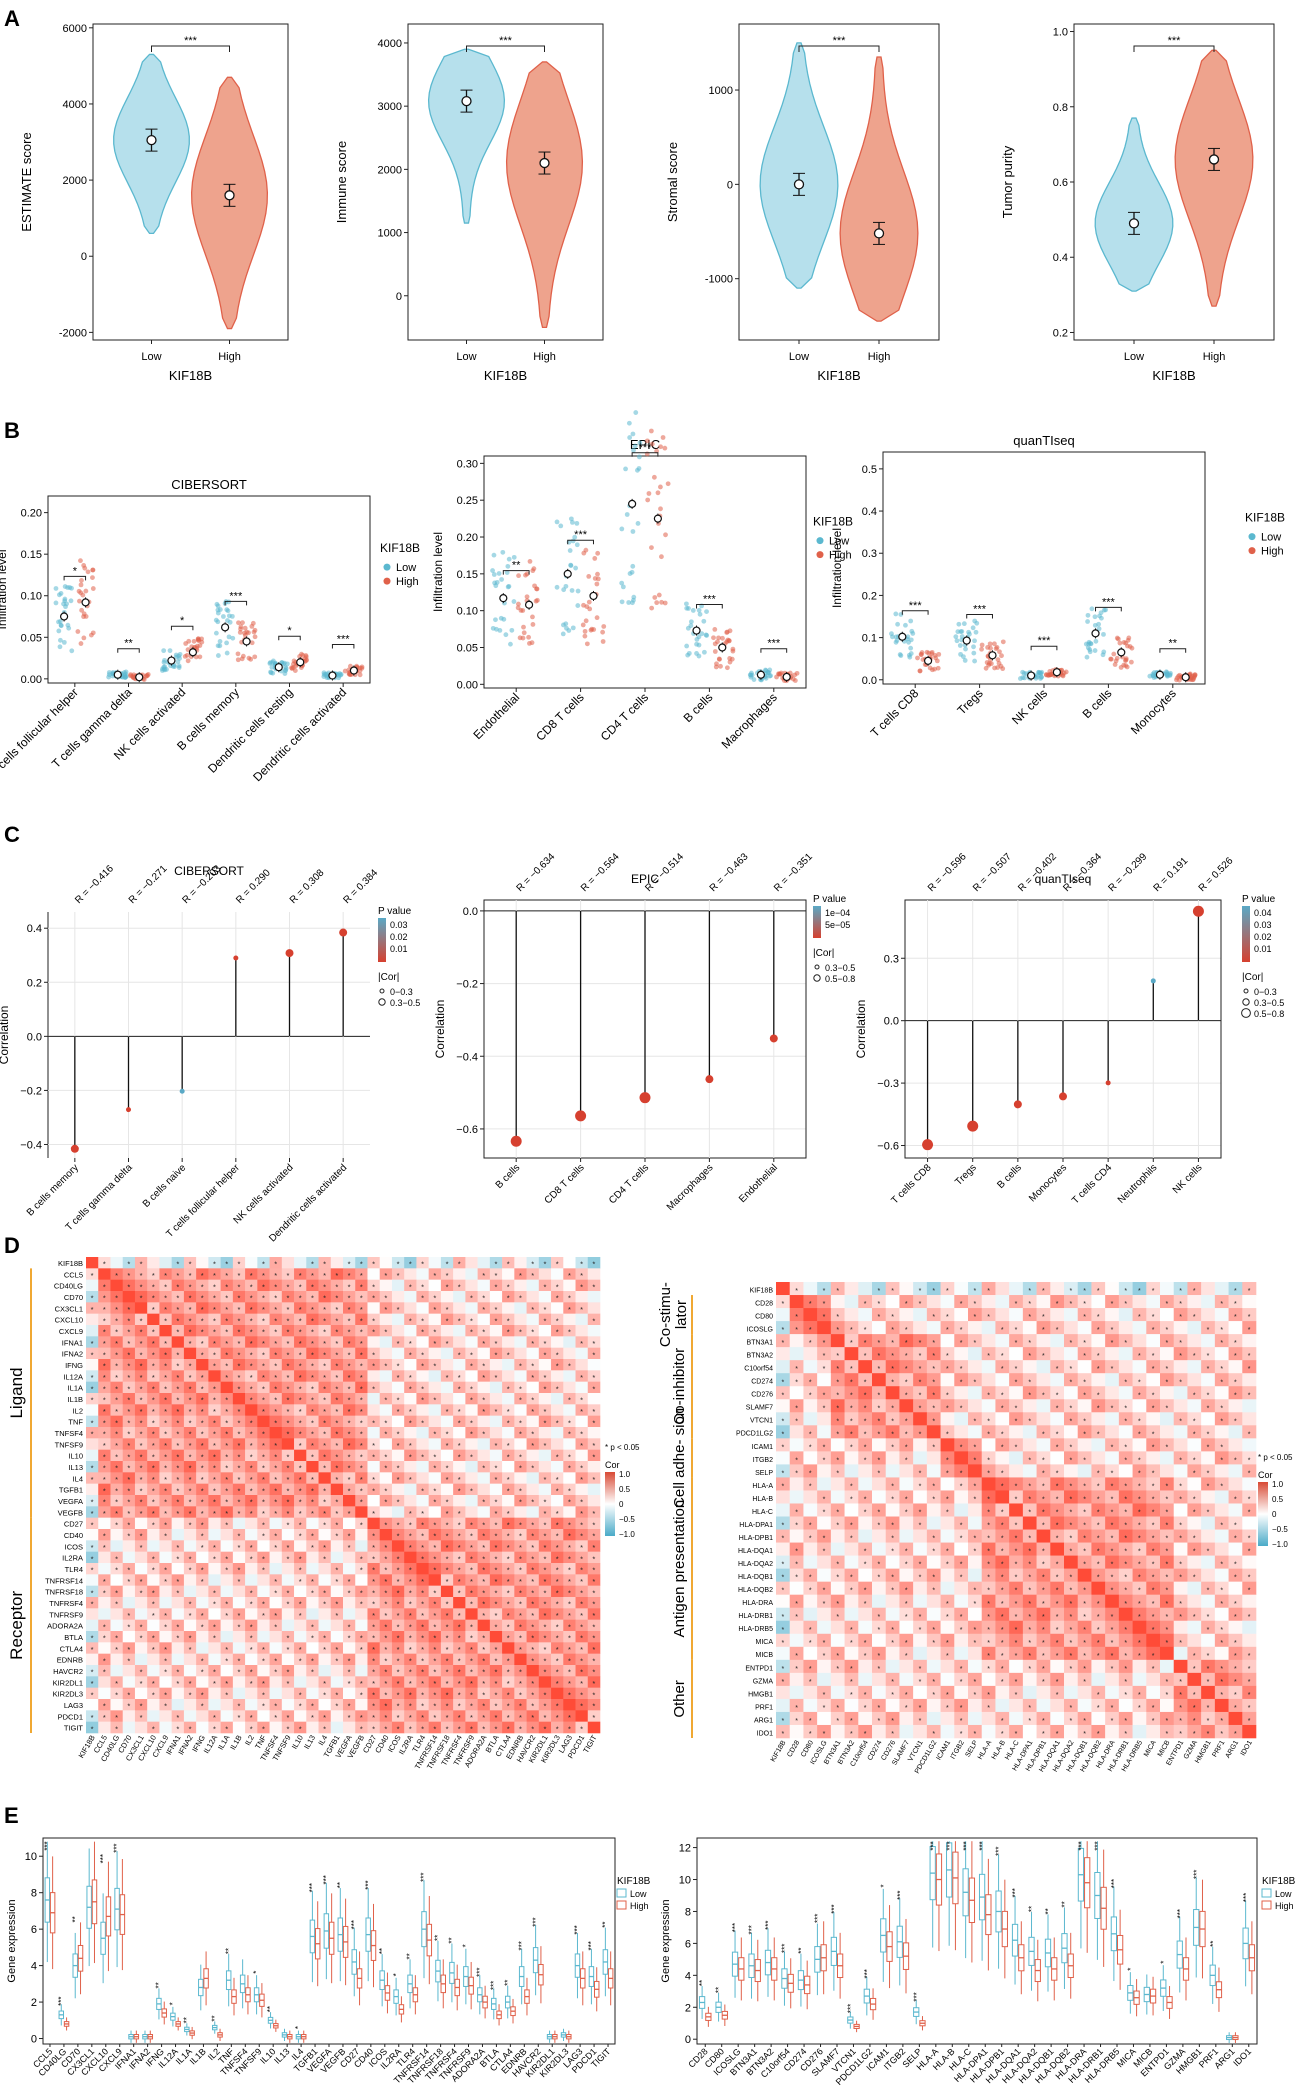  What do you see at coordinates (73, 1524) in the screenshot?
I see `row-label: CD27` at bounding box center [73, 1524].